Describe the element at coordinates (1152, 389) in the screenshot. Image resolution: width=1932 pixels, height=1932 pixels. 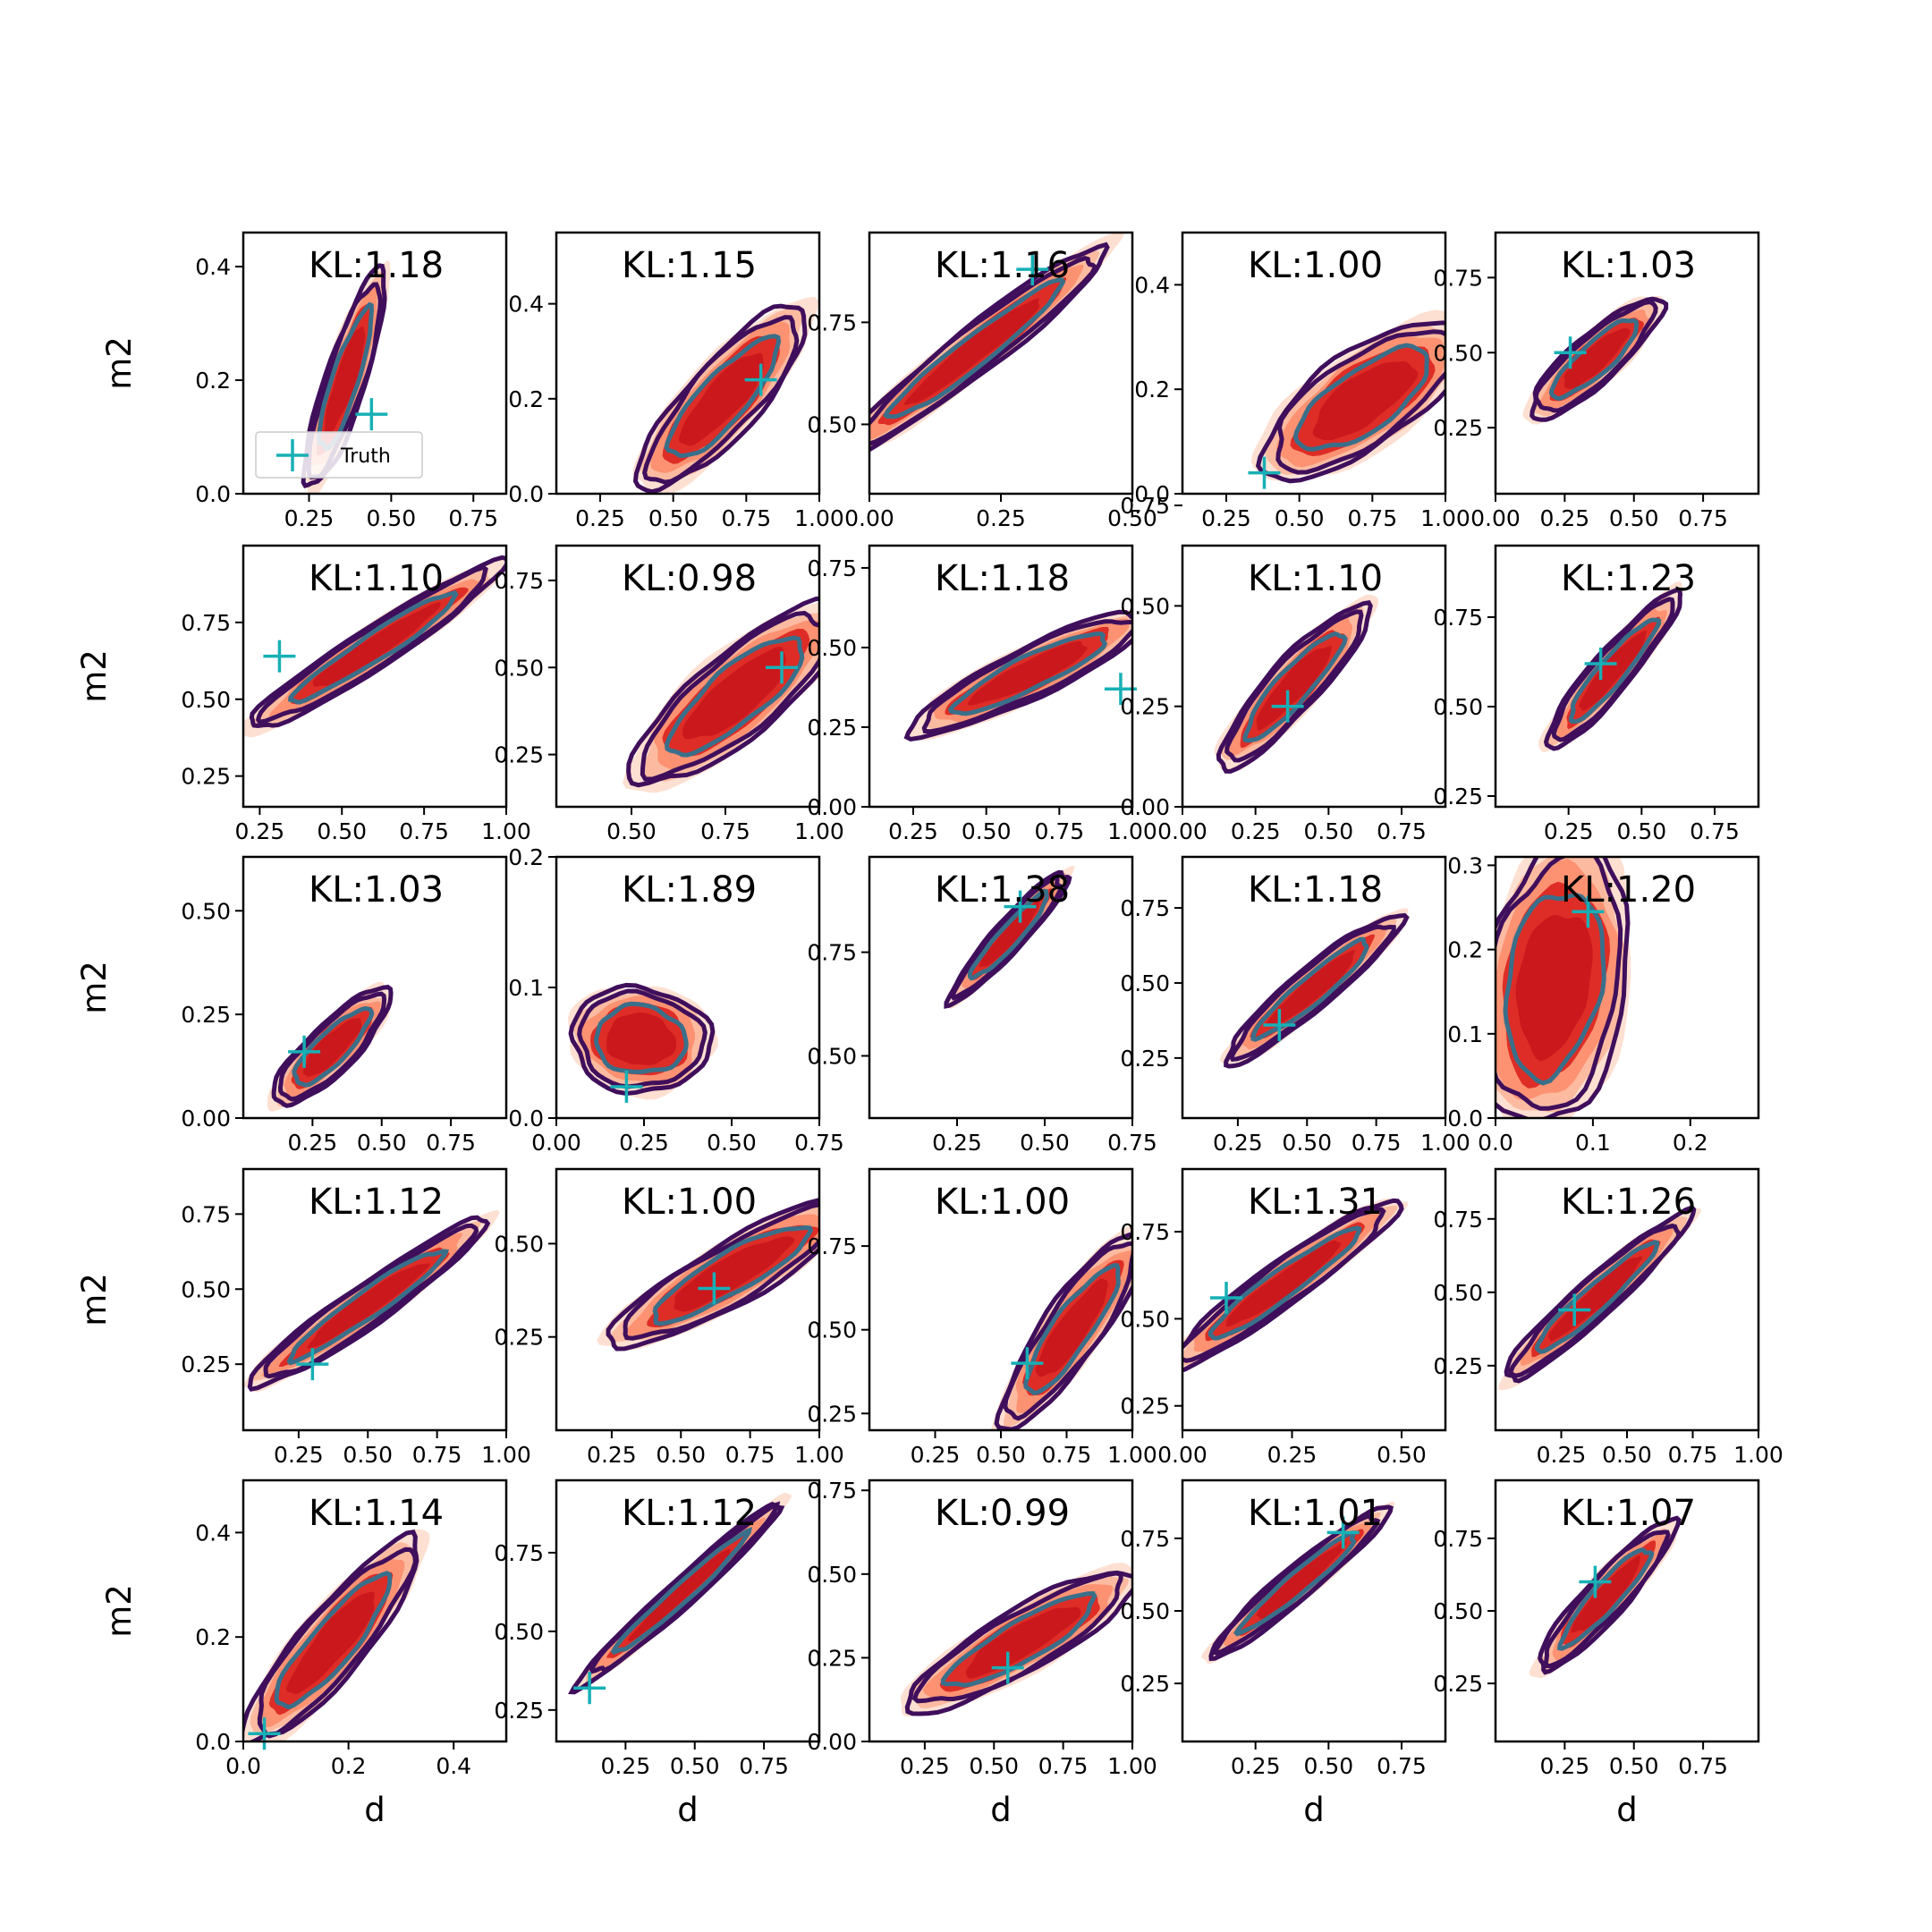
I see `y-tick-label: 0.2` at that location.